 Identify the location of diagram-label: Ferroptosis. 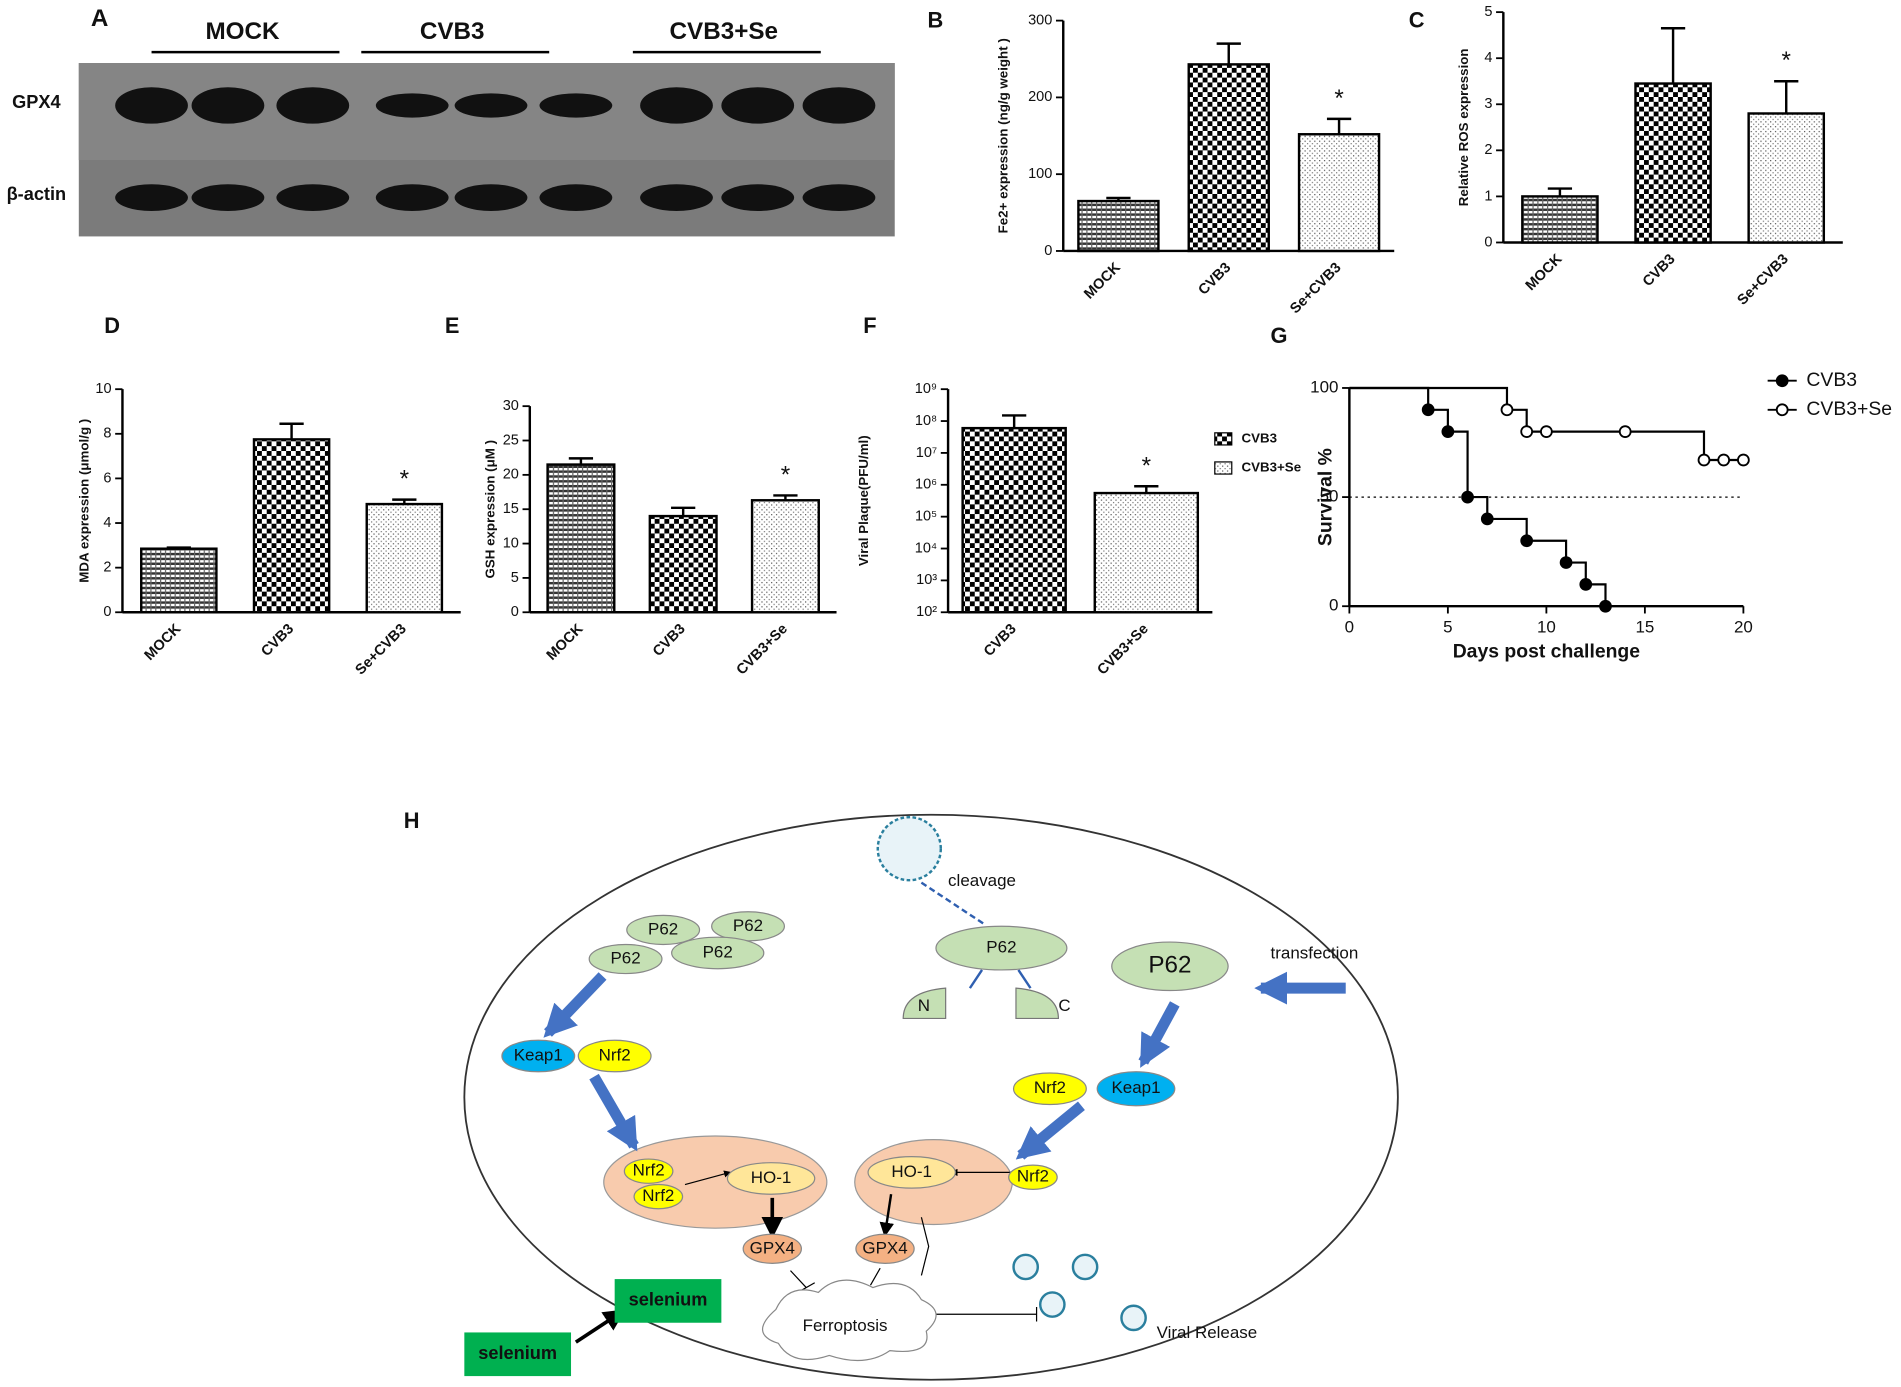
(845, 1325).